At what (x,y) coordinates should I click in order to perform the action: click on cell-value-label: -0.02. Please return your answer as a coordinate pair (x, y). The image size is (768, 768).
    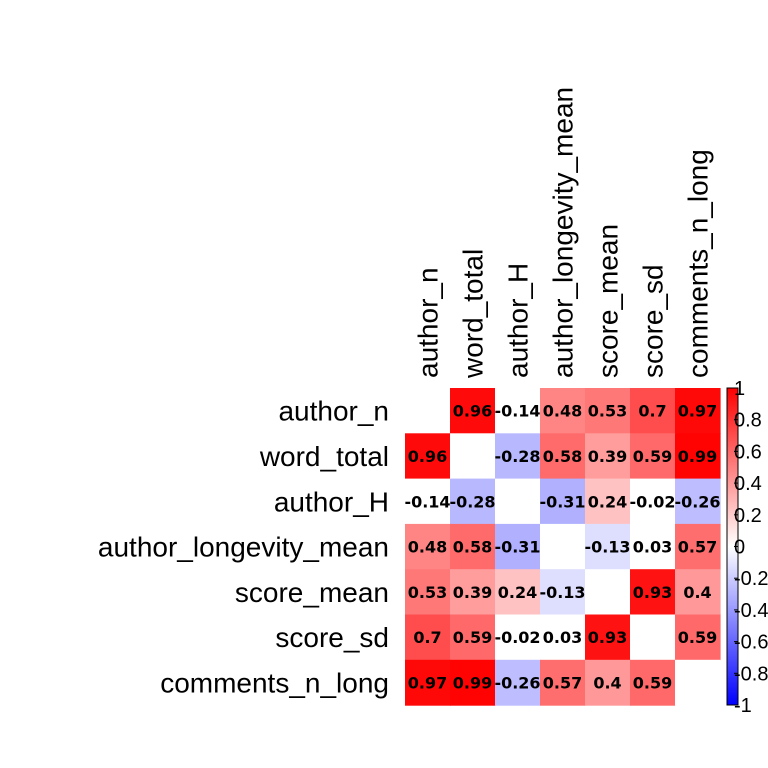
    Looking at the image, I should click on (652, 501).